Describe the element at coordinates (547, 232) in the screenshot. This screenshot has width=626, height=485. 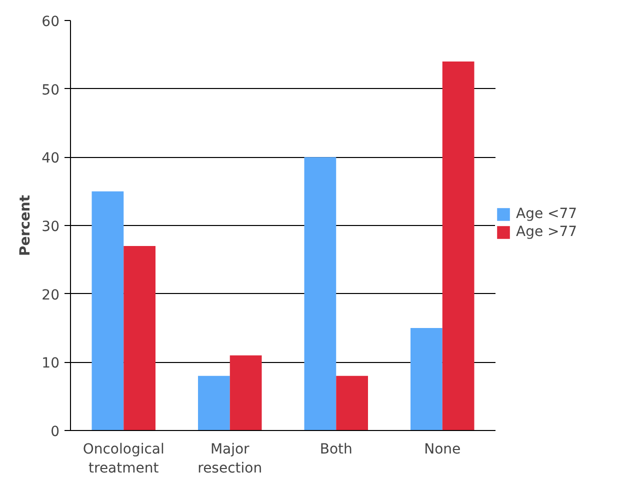
I see `legend-label: Age >77` at that location.